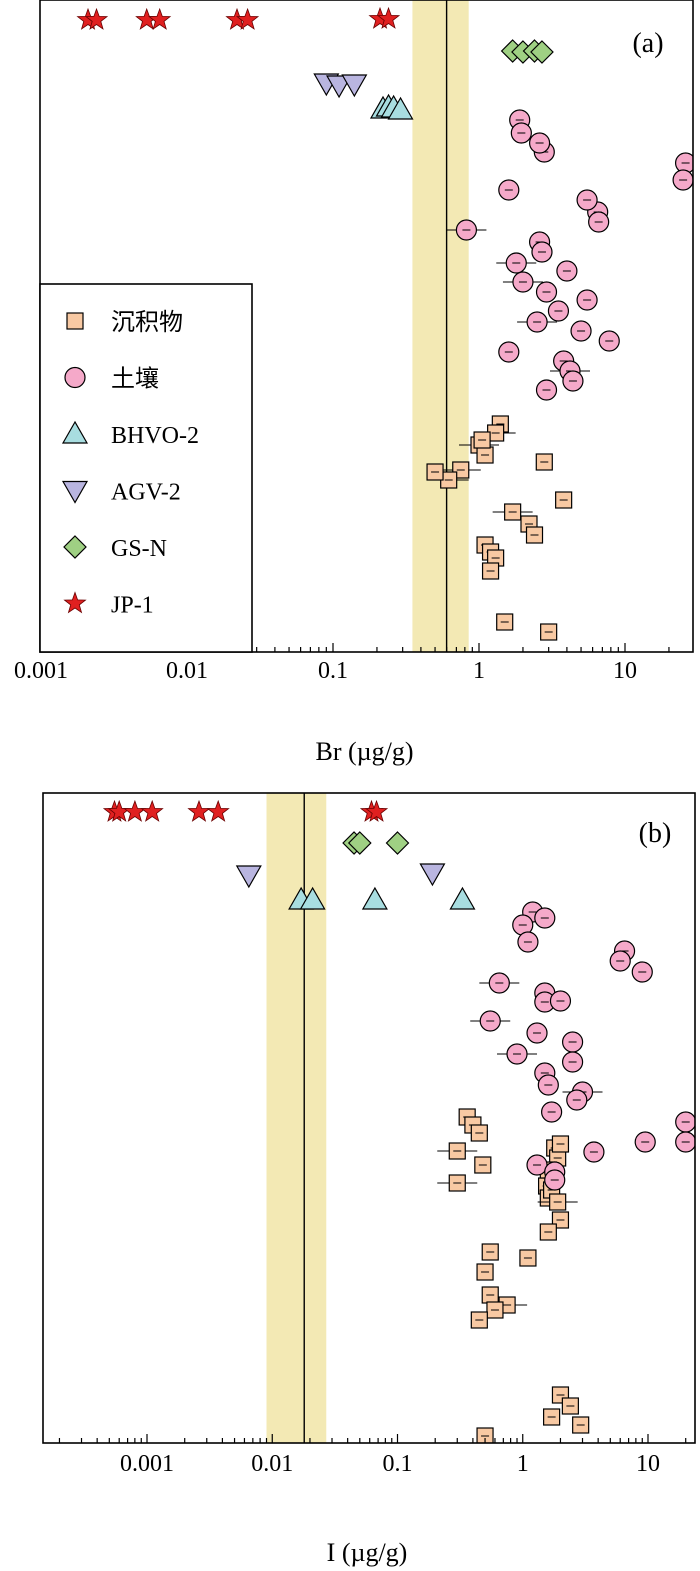 Image resolution: width=700 pixels, height=1571 pixels. I want to click on legend-entry: GS-N, so click(139, 549).